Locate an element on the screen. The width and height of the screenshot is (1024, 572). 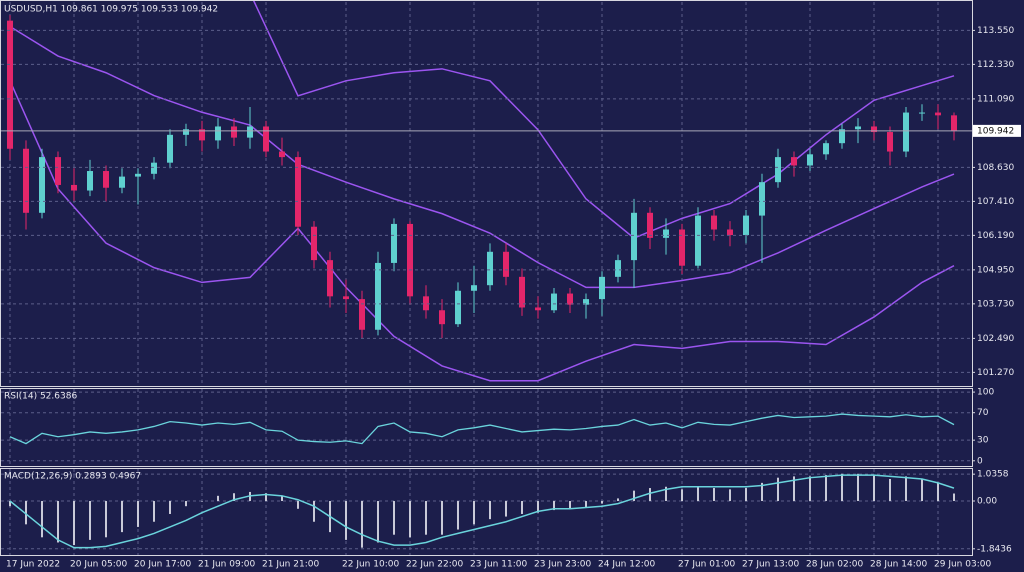
y-tick-label: 1.0358 is located at coordinates (993, 475).